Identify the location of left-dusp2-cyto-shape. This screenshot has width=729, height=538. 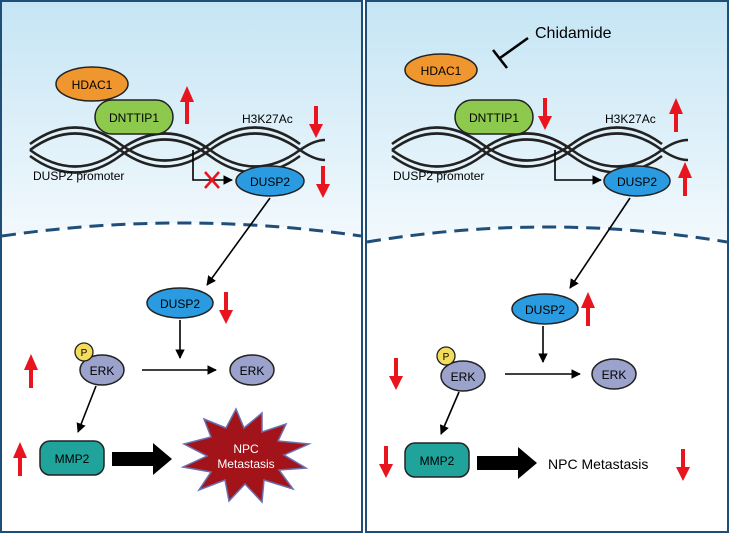
(180, 303).